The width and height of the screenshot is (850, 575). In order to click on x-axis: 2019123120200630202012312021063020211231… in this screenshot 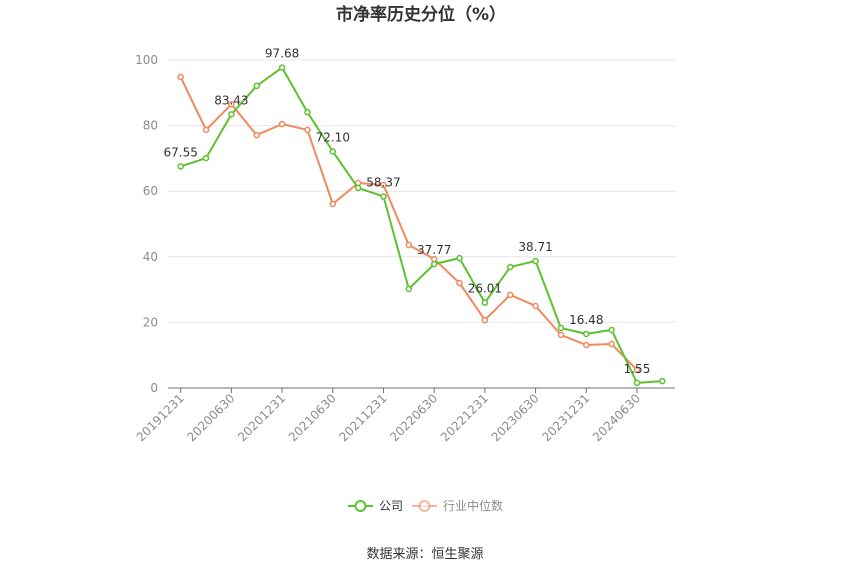, I will do `click(404, 415)`.